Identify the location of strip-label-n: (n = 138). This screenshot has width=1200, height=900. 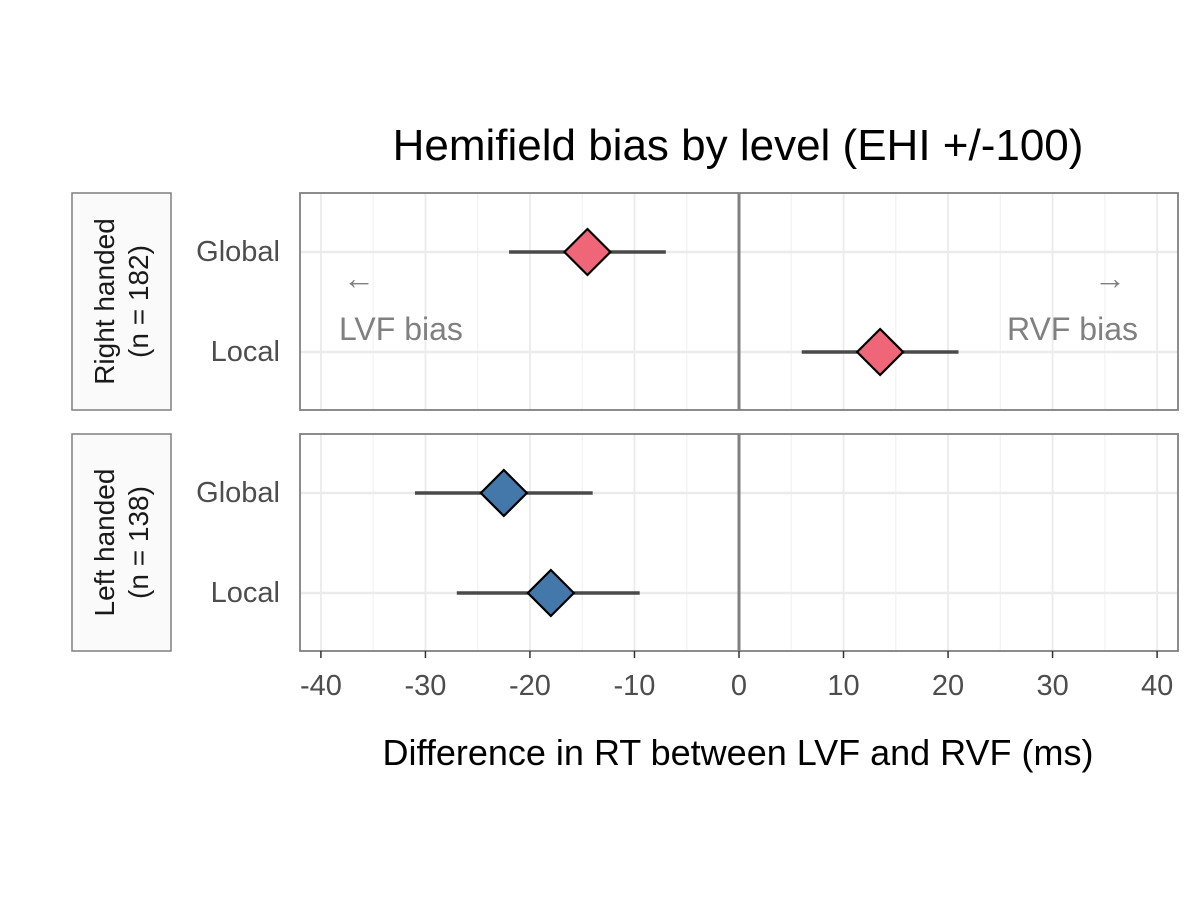
(138, 542).